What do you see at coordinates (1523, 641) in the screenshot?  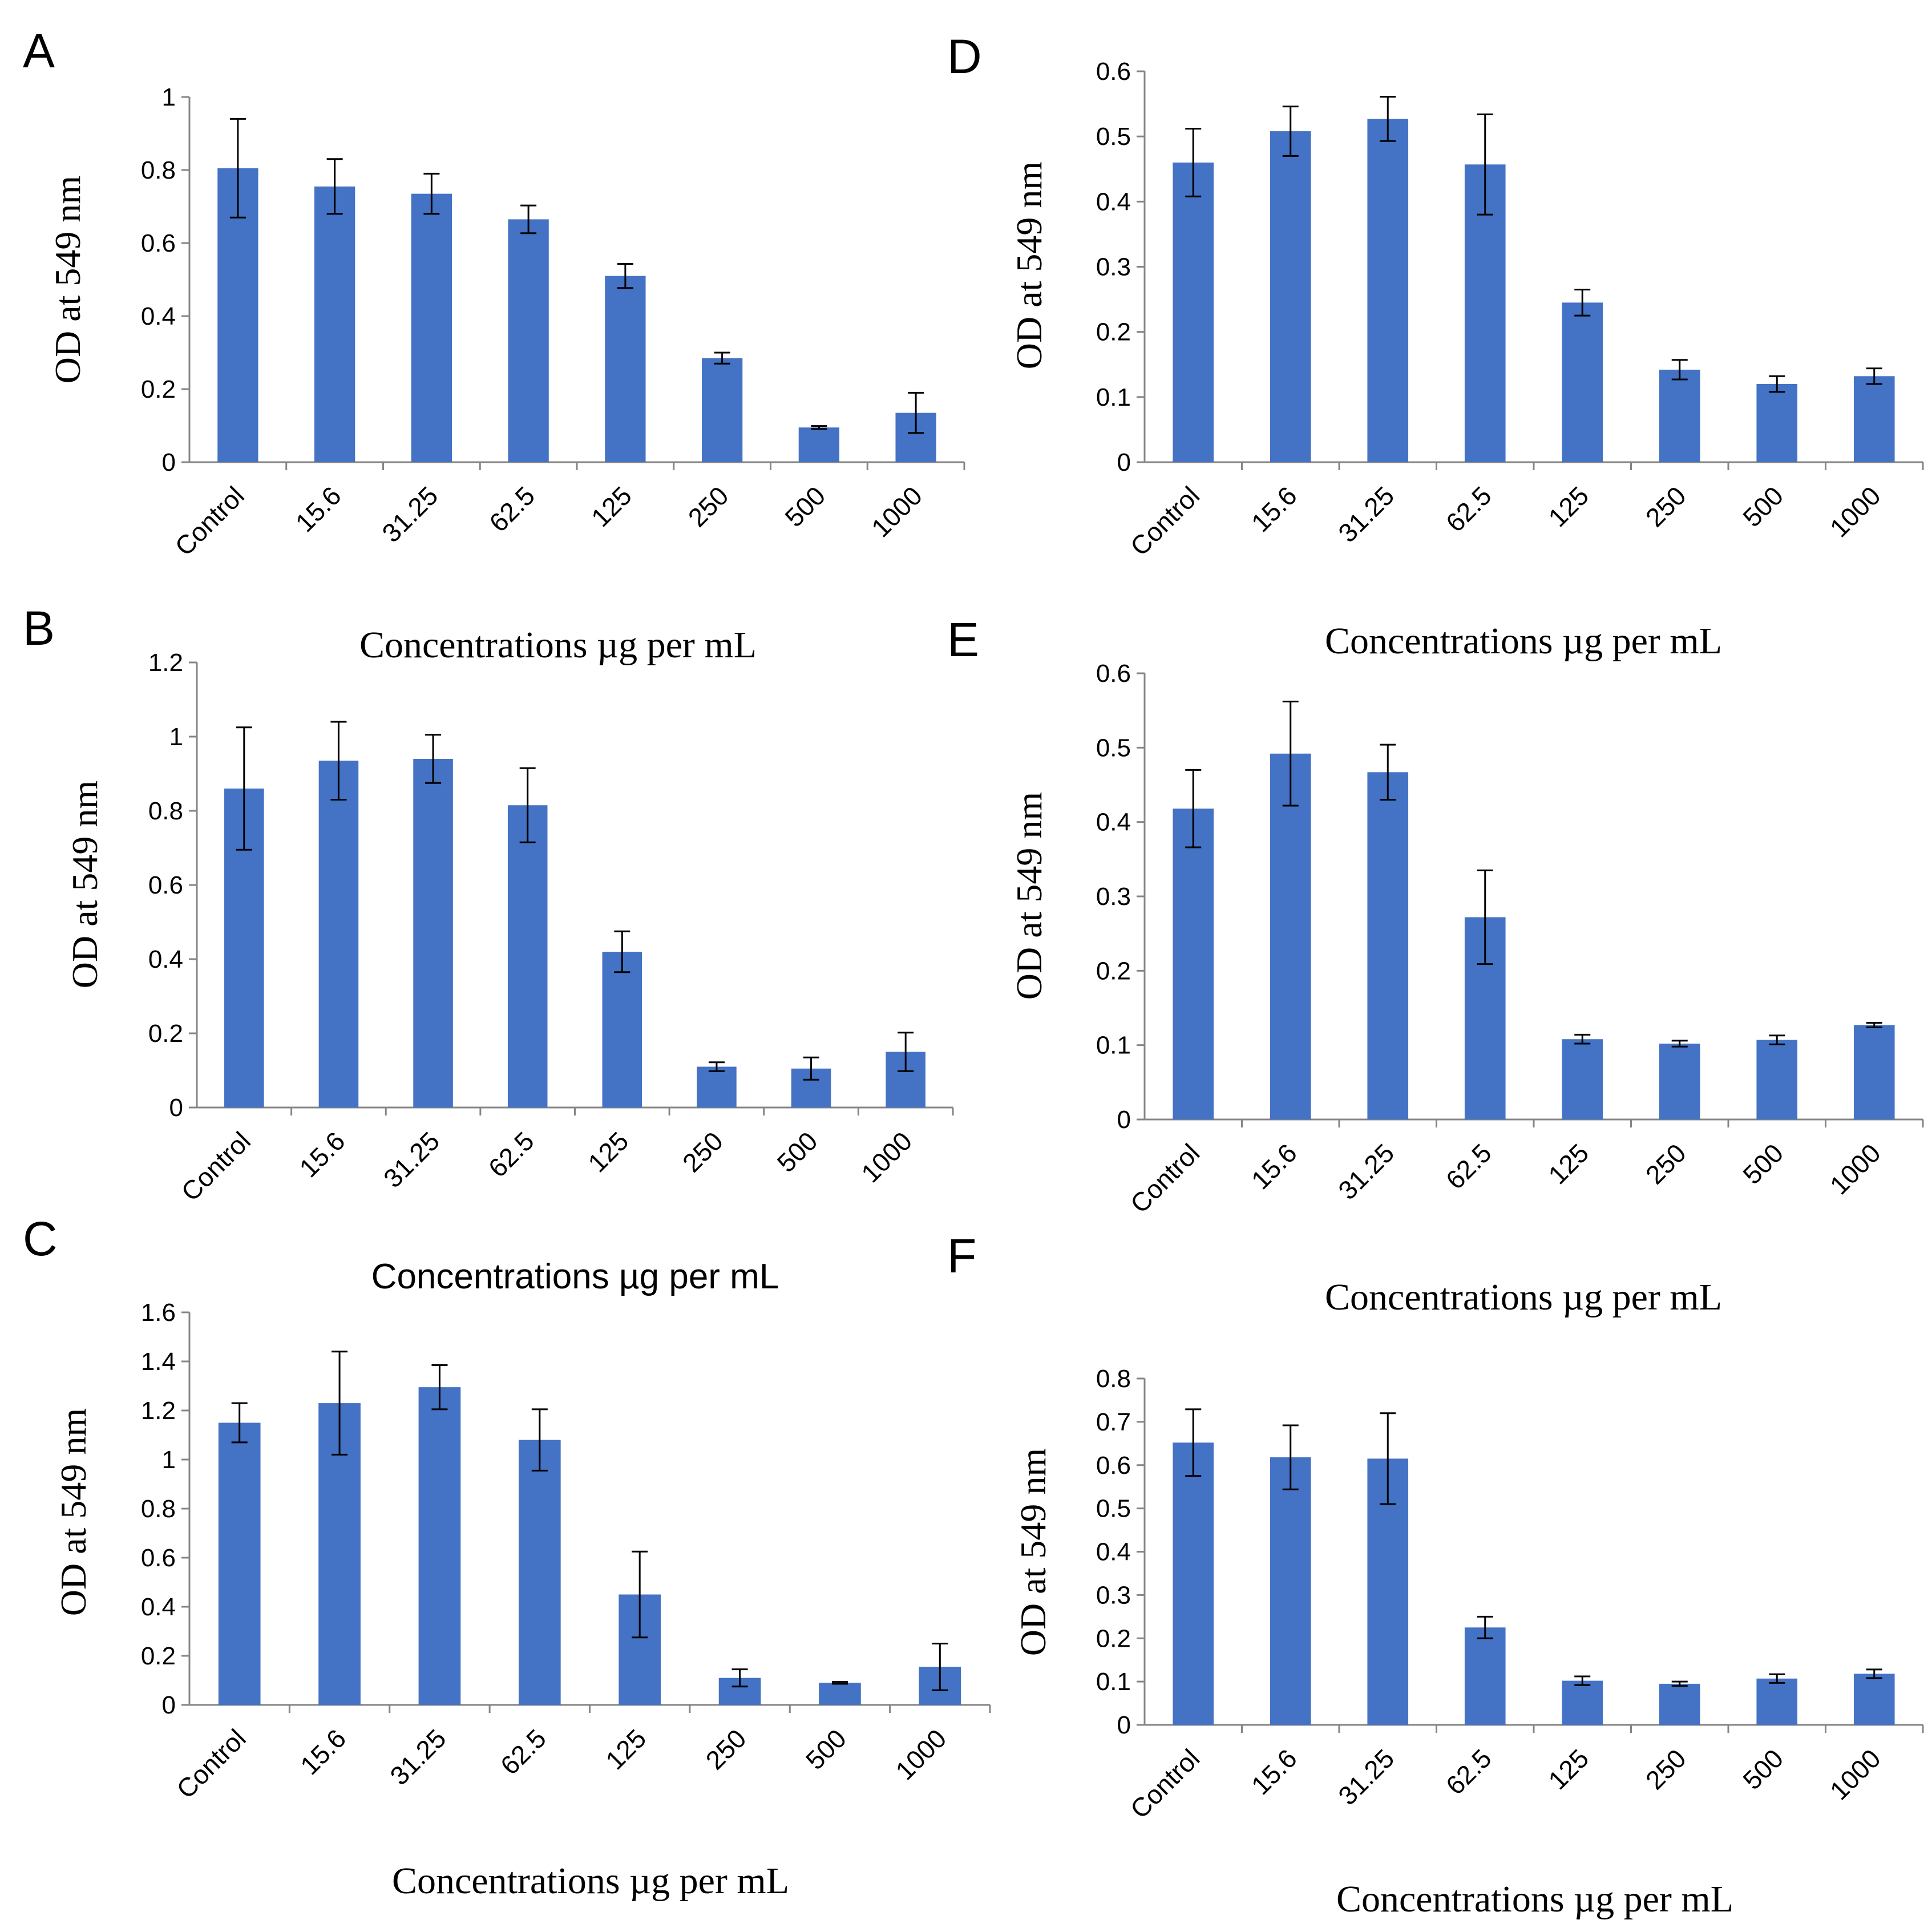 I see `x-axis-title-d: Concentrations µg per mL` at bounding box center [1523, 641].